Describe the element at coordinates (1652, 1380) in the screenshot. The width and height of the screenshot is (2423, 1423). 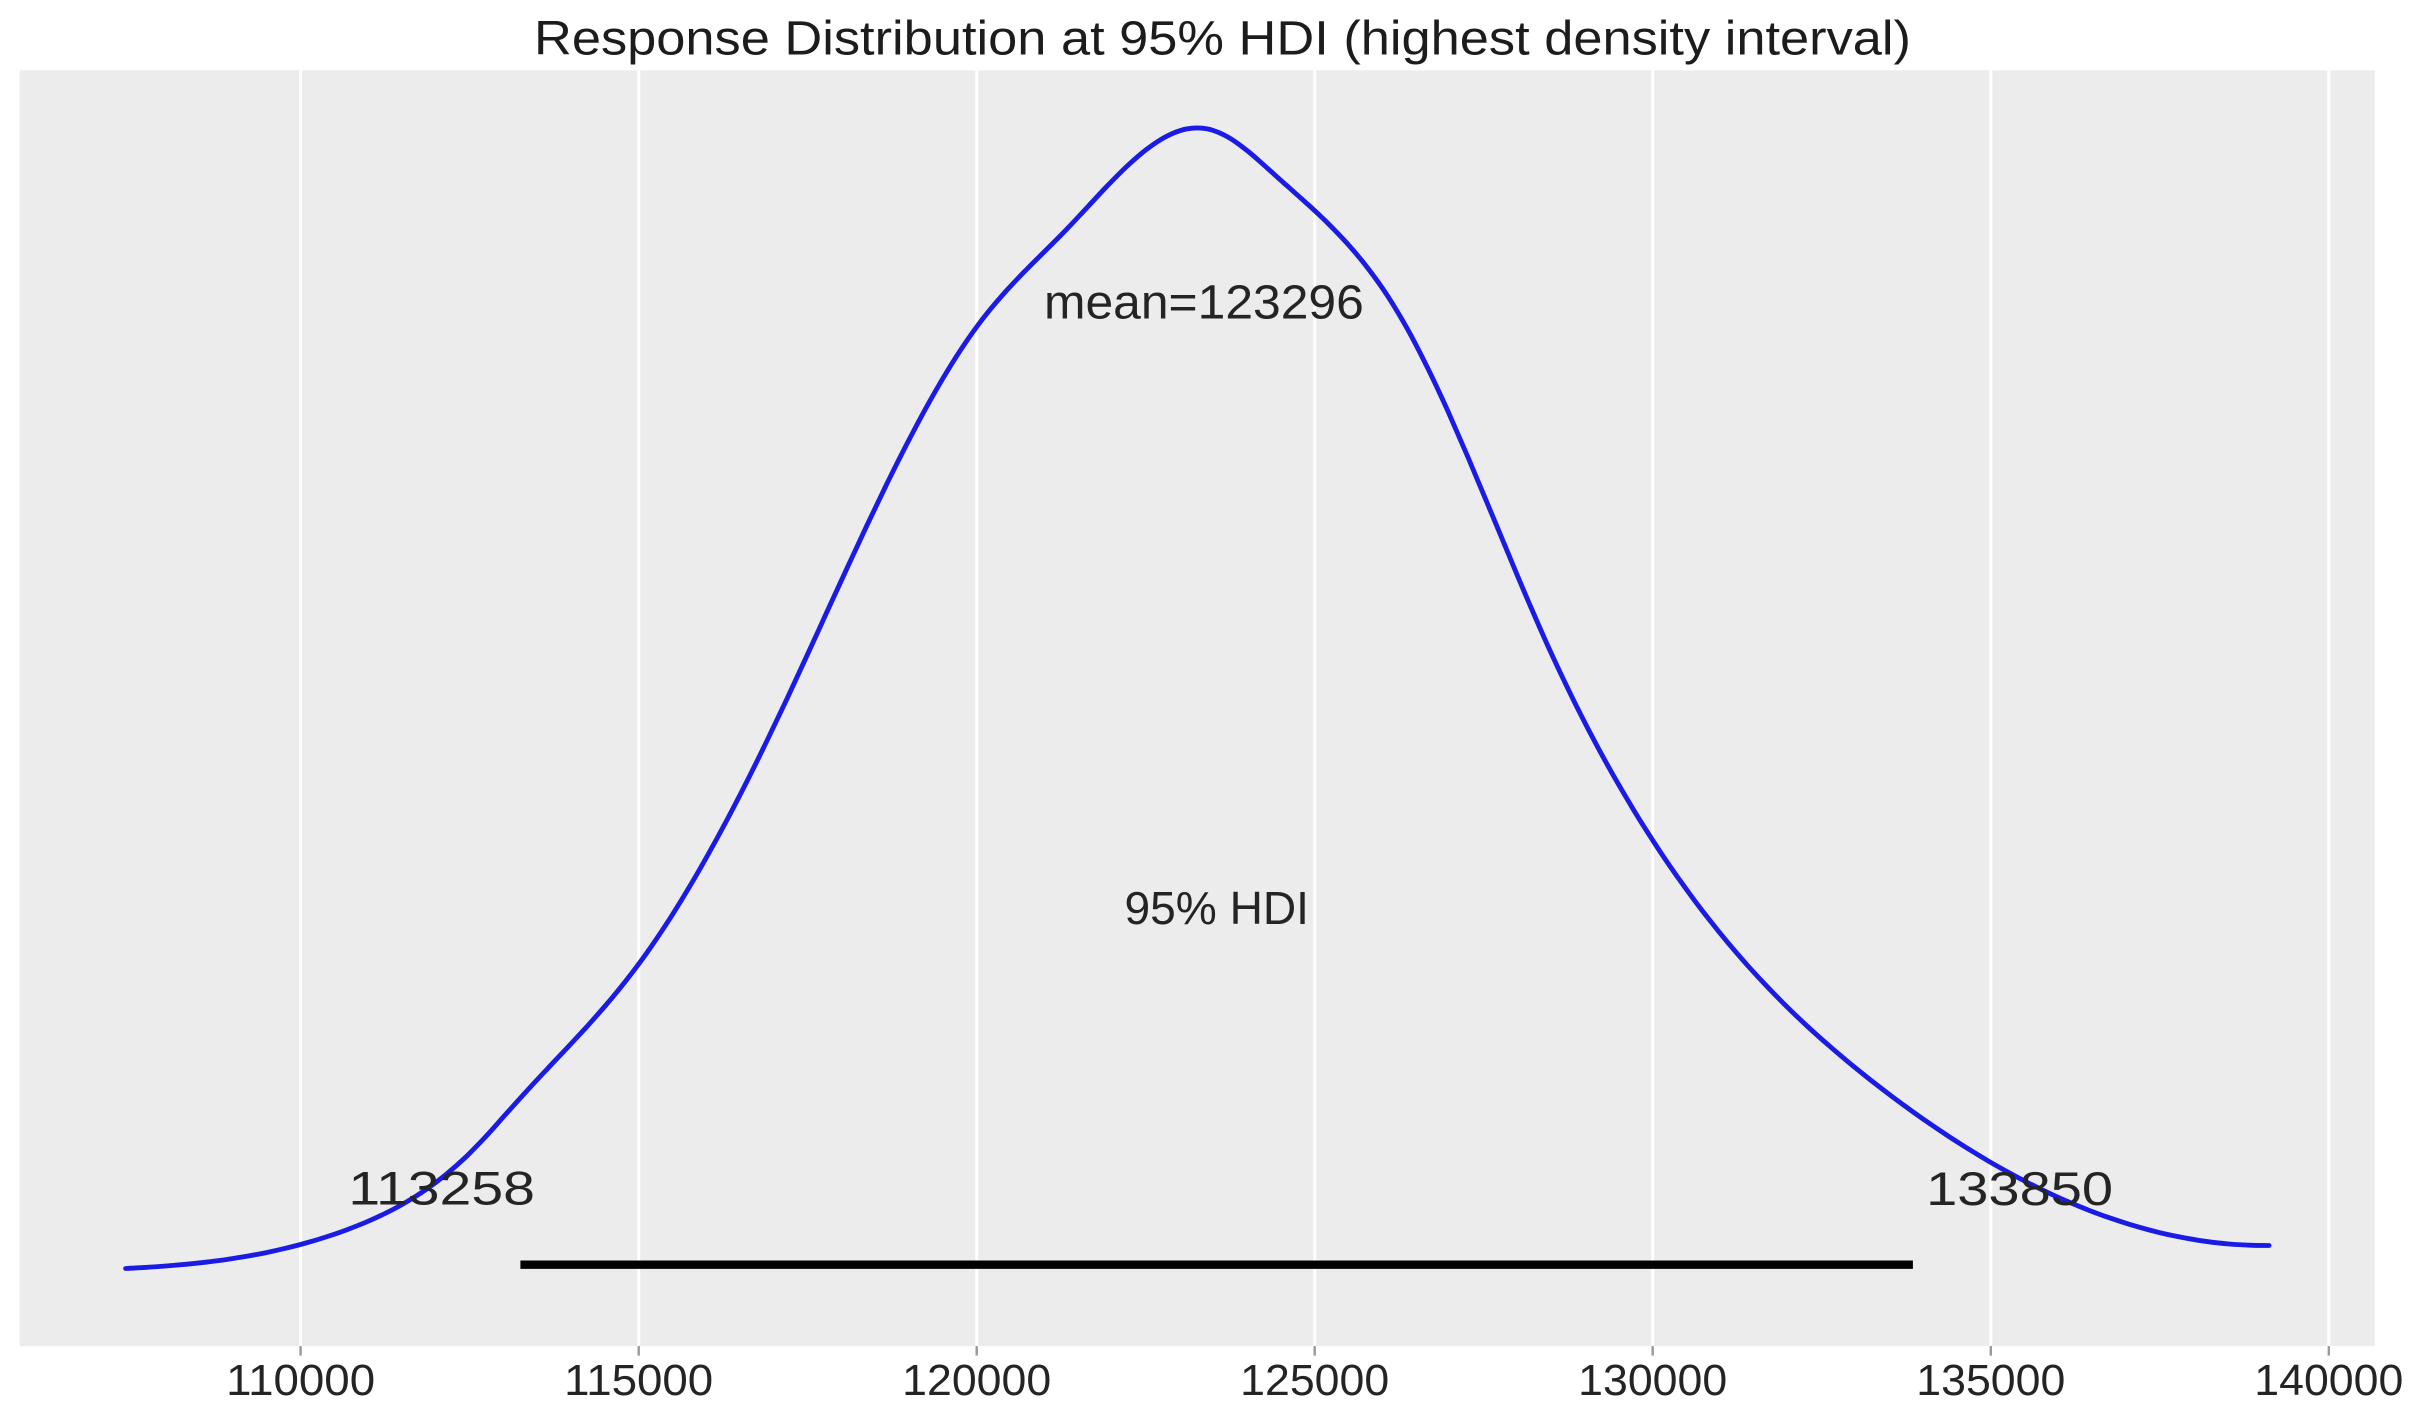
I see `svg-text: 130000` at that location.